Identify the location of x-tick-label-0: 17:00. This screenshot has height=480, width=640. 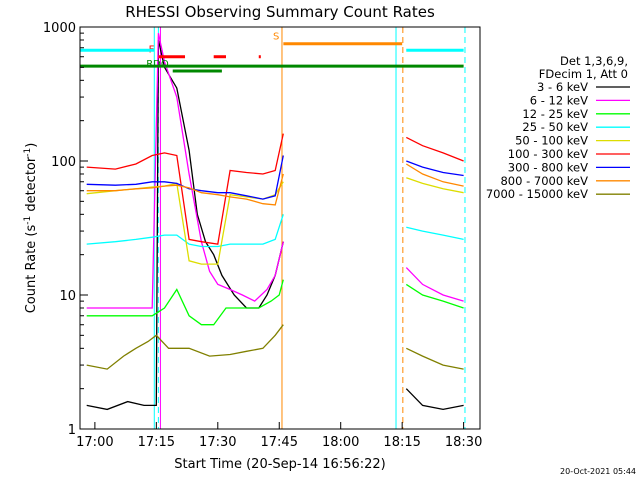
(94, 442).